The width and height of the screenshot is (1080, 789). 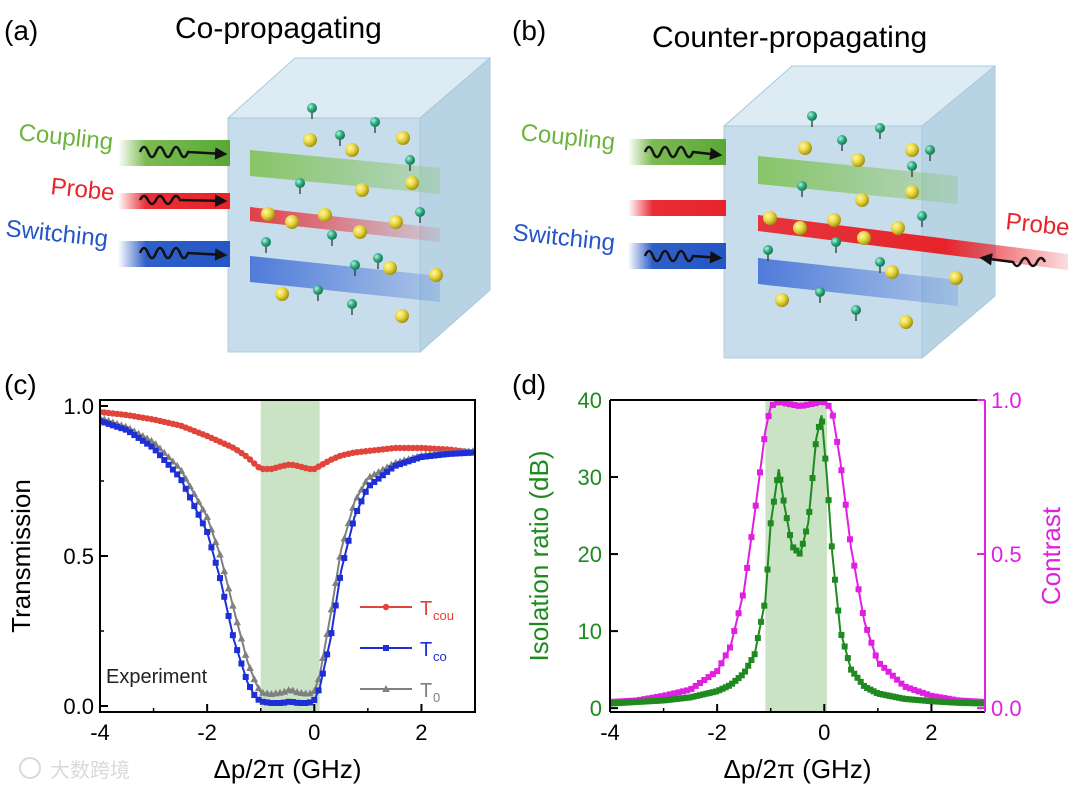 What do you see at coordinates (100, 732) in the screenshot?
I see `x-tick-label: -4` at bounding box center [100, 732].